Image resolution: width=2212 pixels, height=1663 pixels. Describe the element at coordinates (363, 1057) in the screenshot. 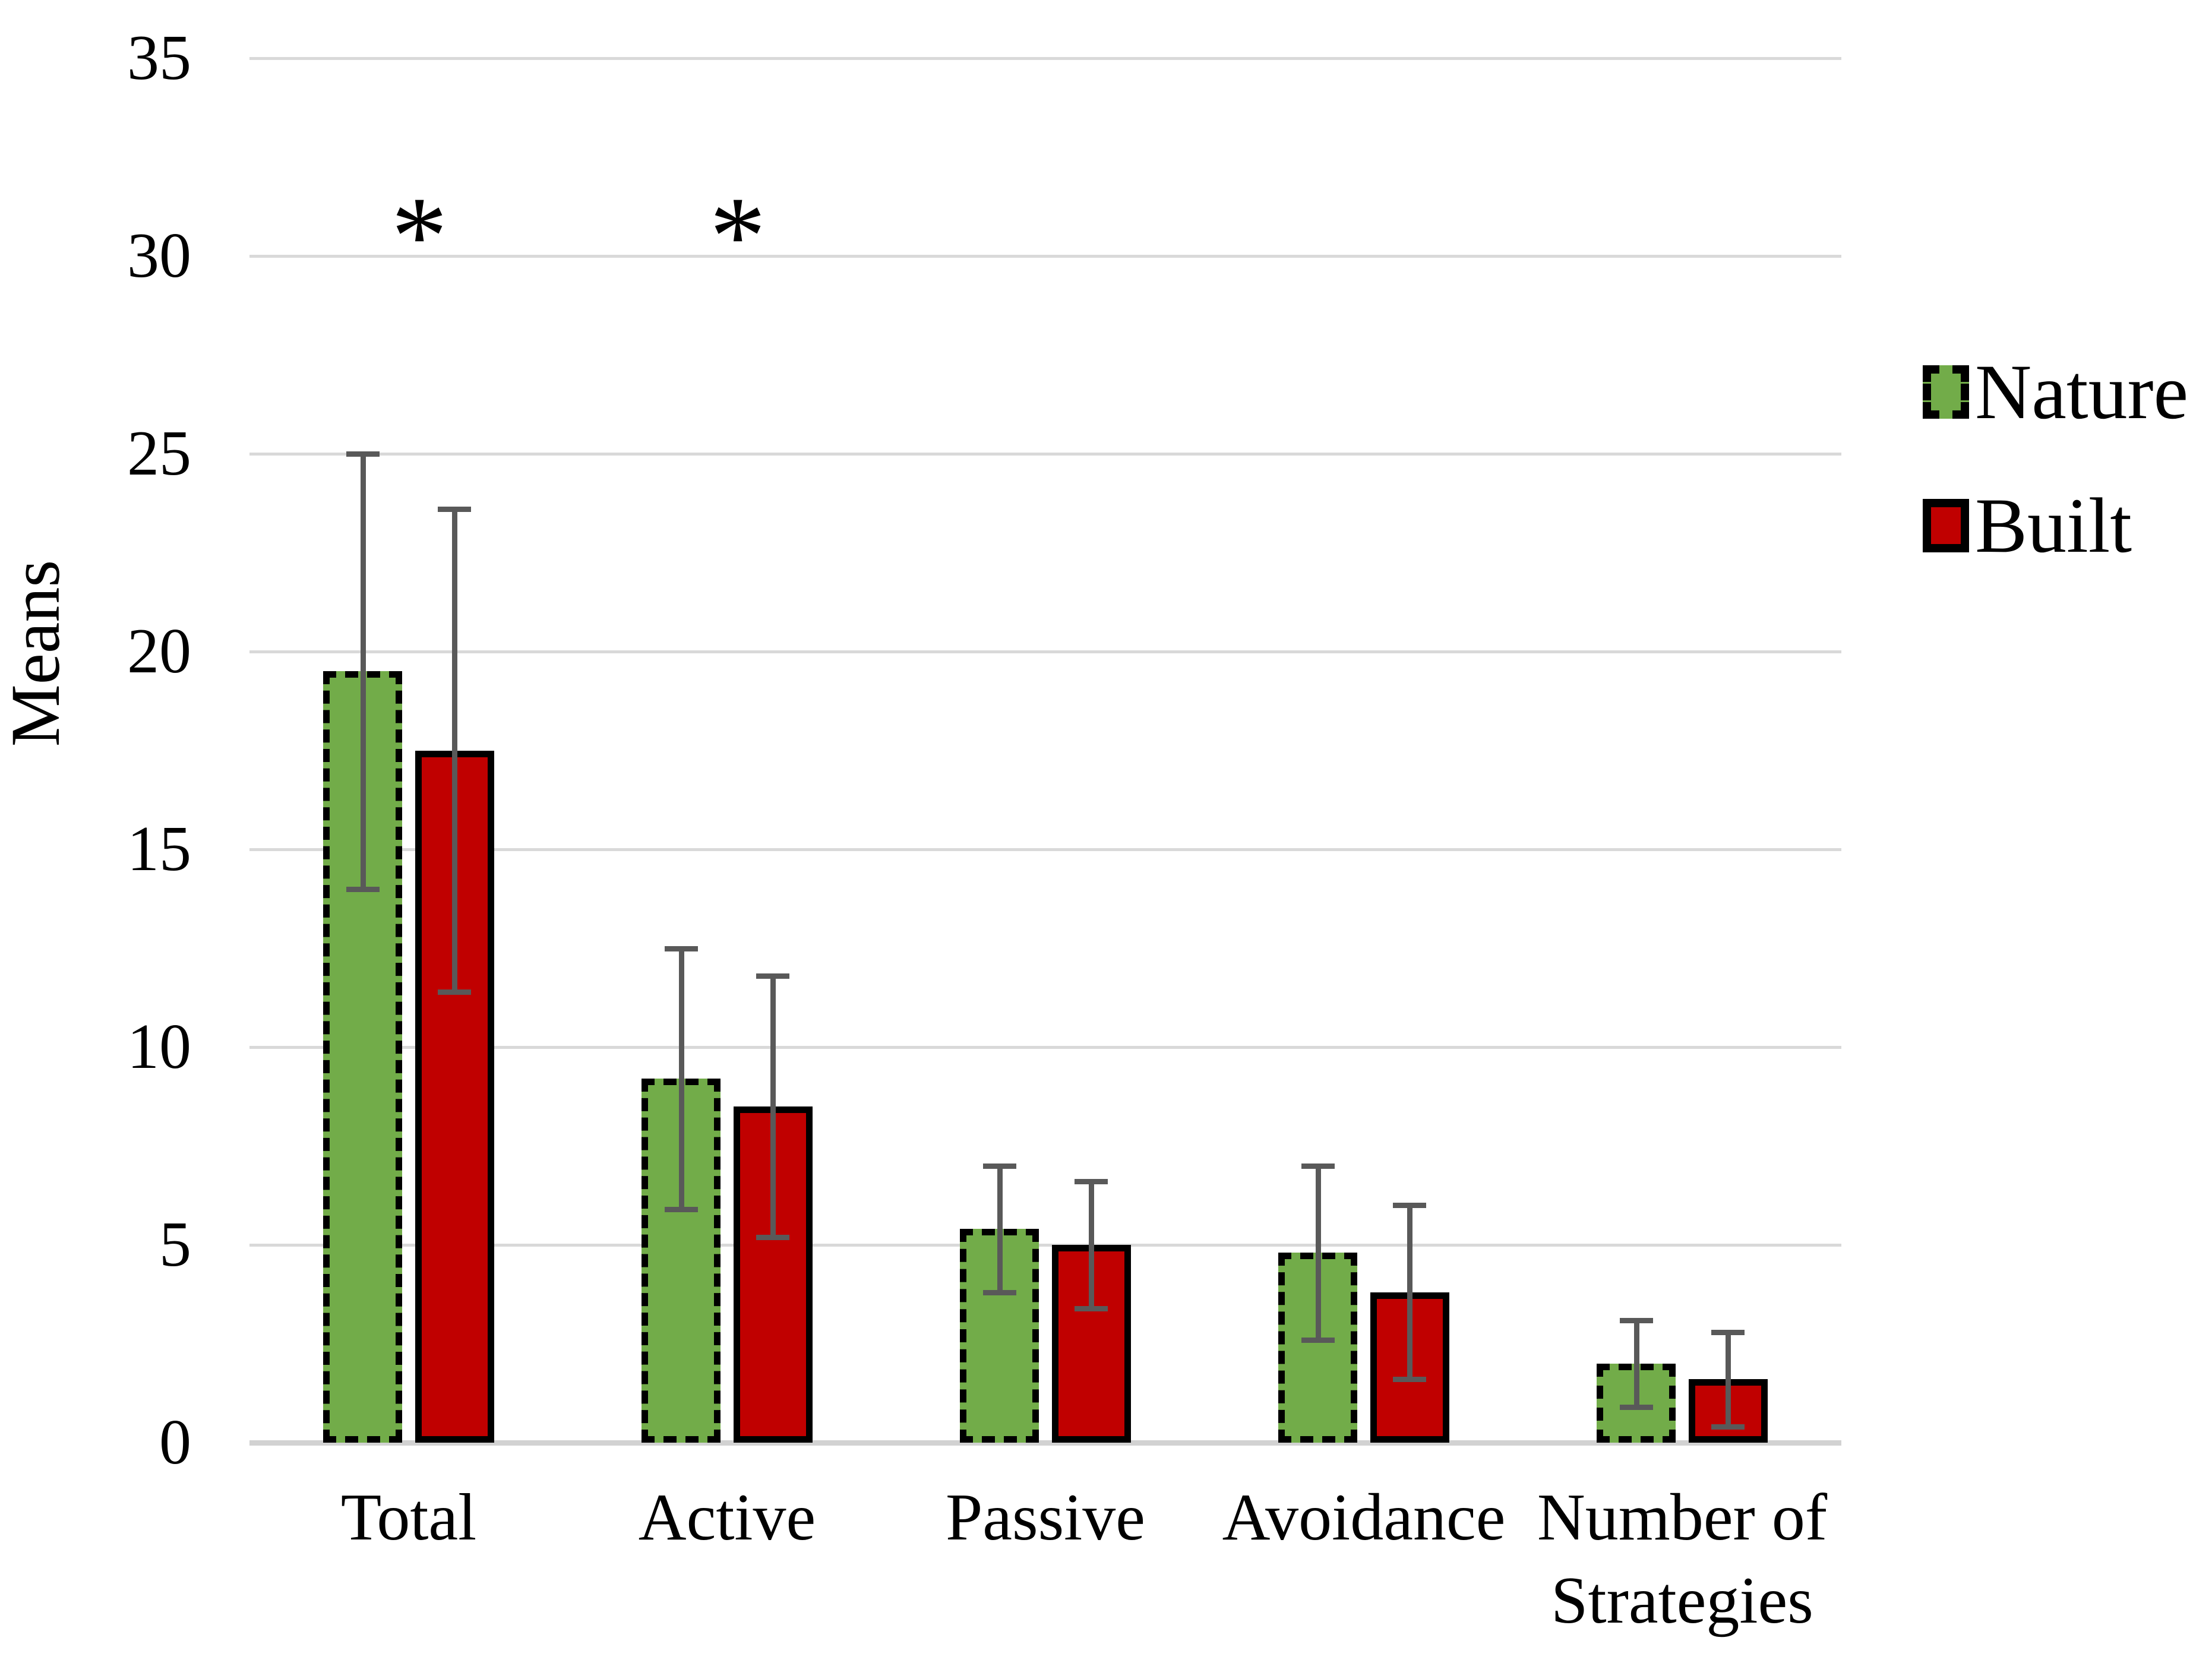

I see `bar-nature-total` at that location.